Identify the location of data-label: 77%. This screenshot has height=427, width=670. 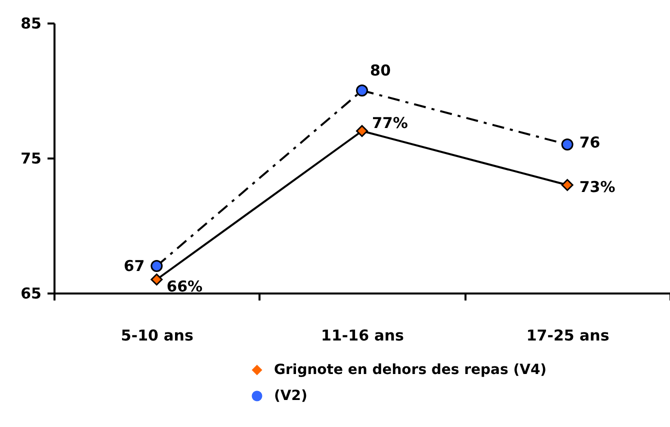
(390, 123).